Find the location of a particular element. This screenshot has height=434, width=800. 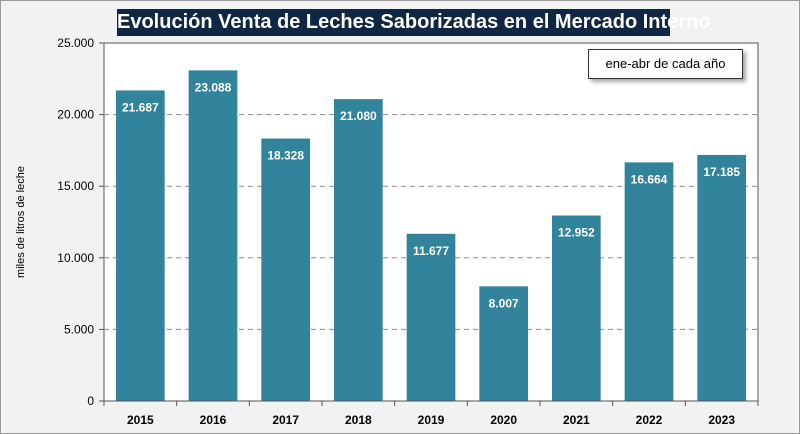

x-tick-label: 2017 is located at coordinates (285, 420).